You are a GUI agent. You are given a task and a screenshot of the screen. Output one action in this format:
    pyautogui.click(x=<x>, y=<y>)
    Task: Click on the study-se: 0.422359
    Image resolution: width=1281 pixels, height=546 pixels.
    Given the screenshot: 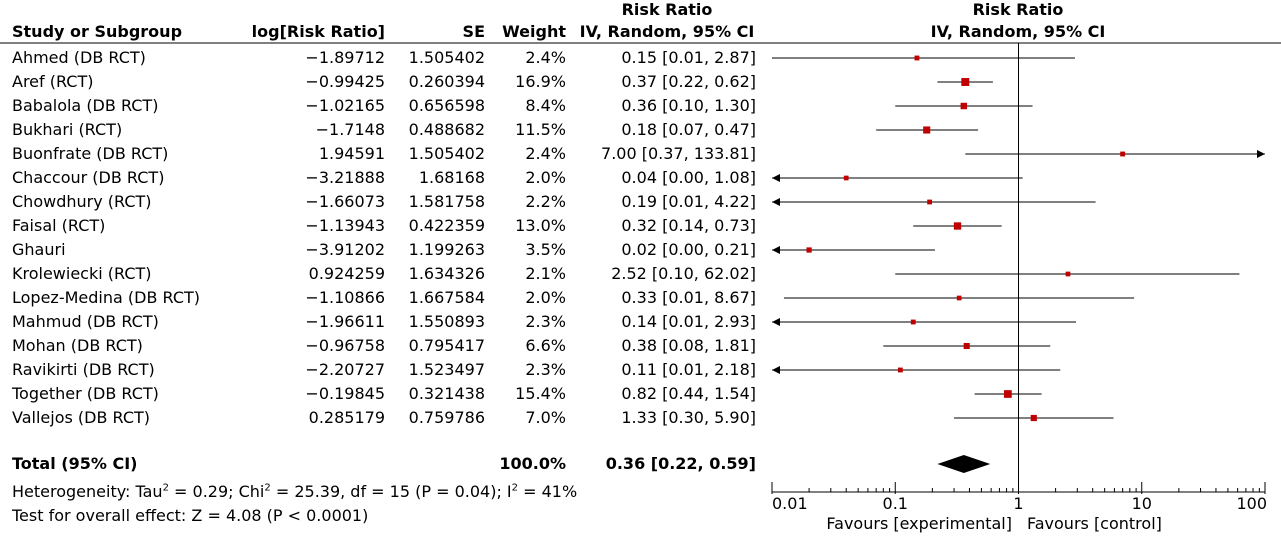 What is the action you would take?
    pyautogui.click(x=446, y=225)
    